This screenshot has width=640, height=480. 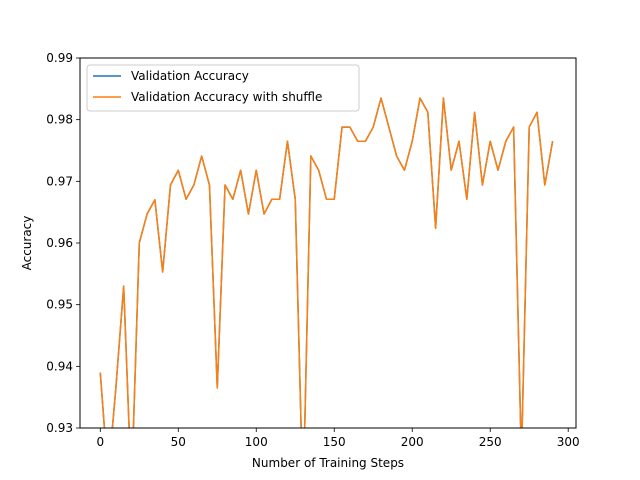 I want to click on y-axis-ticks: 0.93 0.94 0.95 0.96 0.97 0.98 0.99, so click(x=63, y=243).